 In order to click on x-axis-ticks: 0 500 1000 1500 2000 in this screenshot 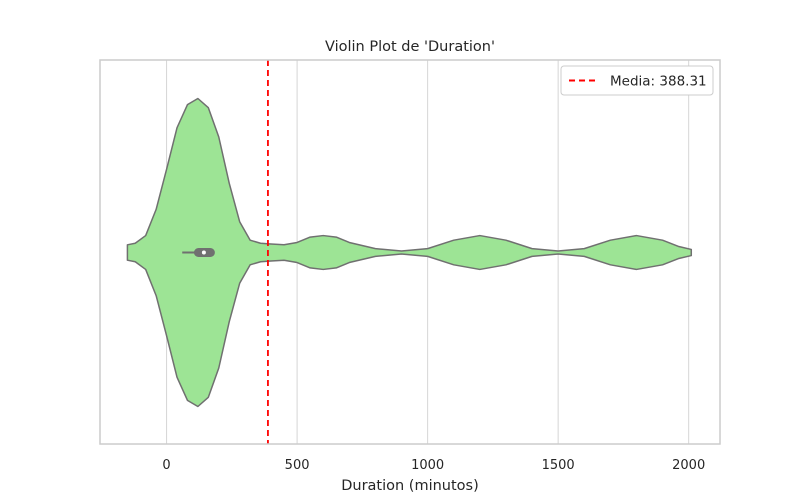, I will do `click(433, 465)`.